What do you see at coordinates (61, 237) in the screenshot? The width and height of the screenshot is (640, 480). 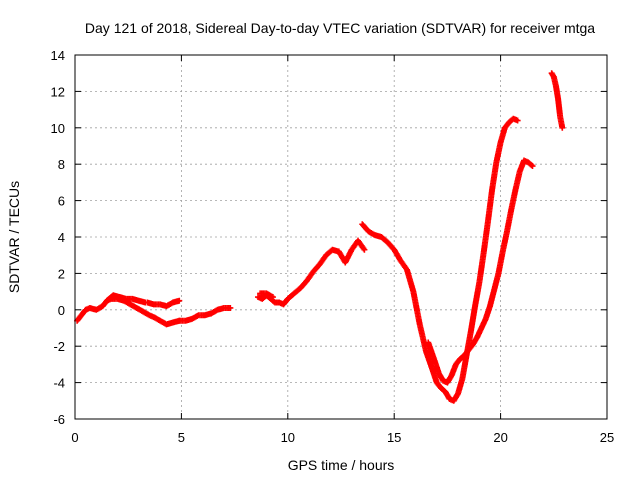 I see `y-tick-label: 4` at bounding box center [61, 237].